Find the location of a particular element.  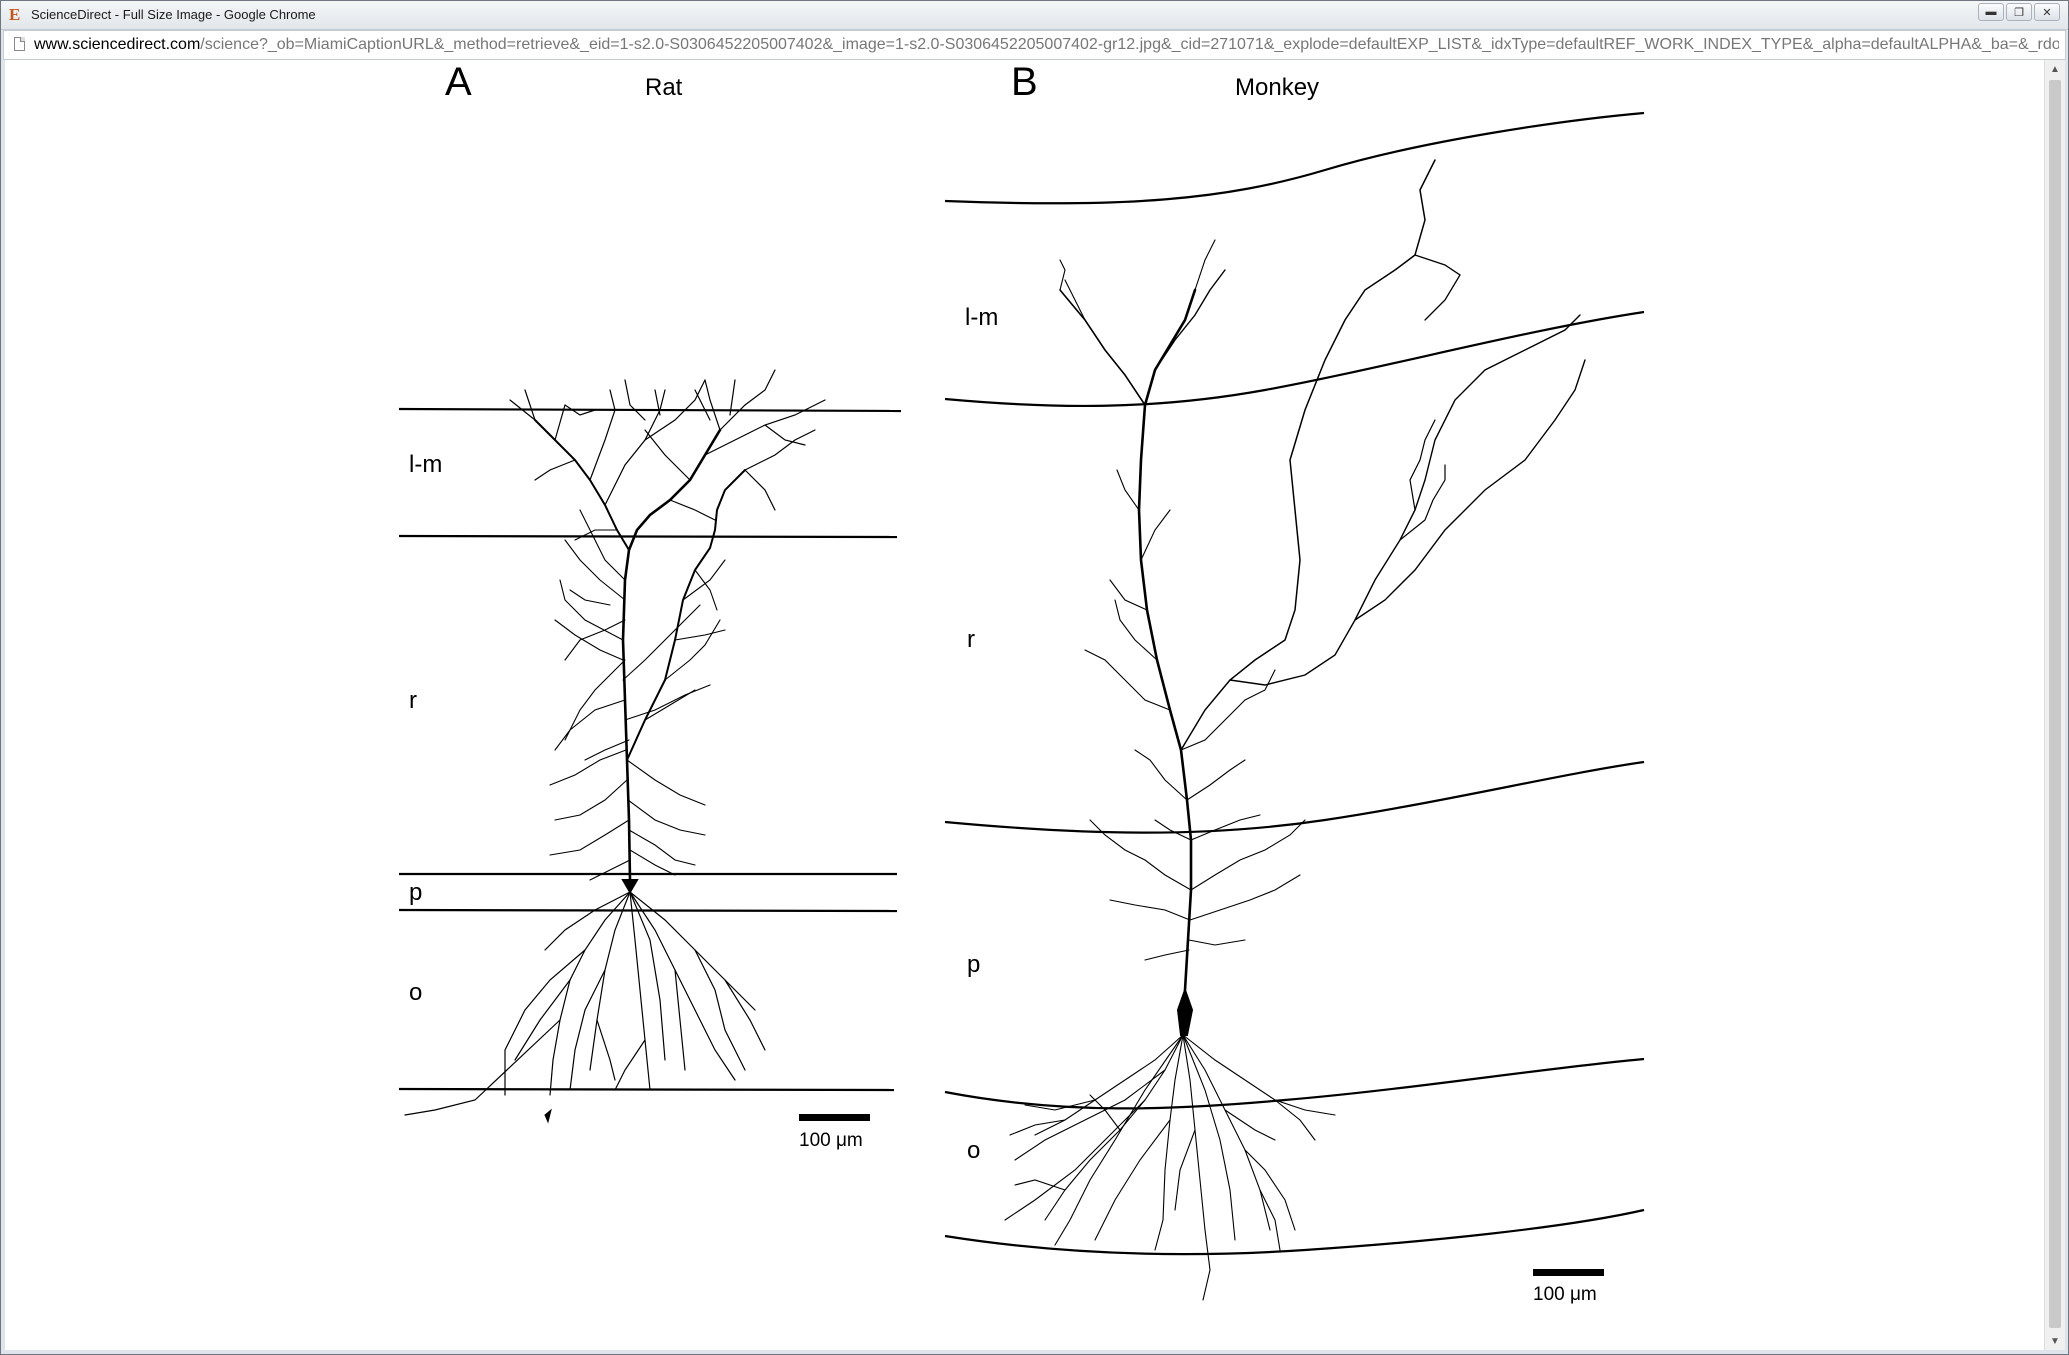

panel-b-layer-lm: l-m is located at coordinates (981, 317).